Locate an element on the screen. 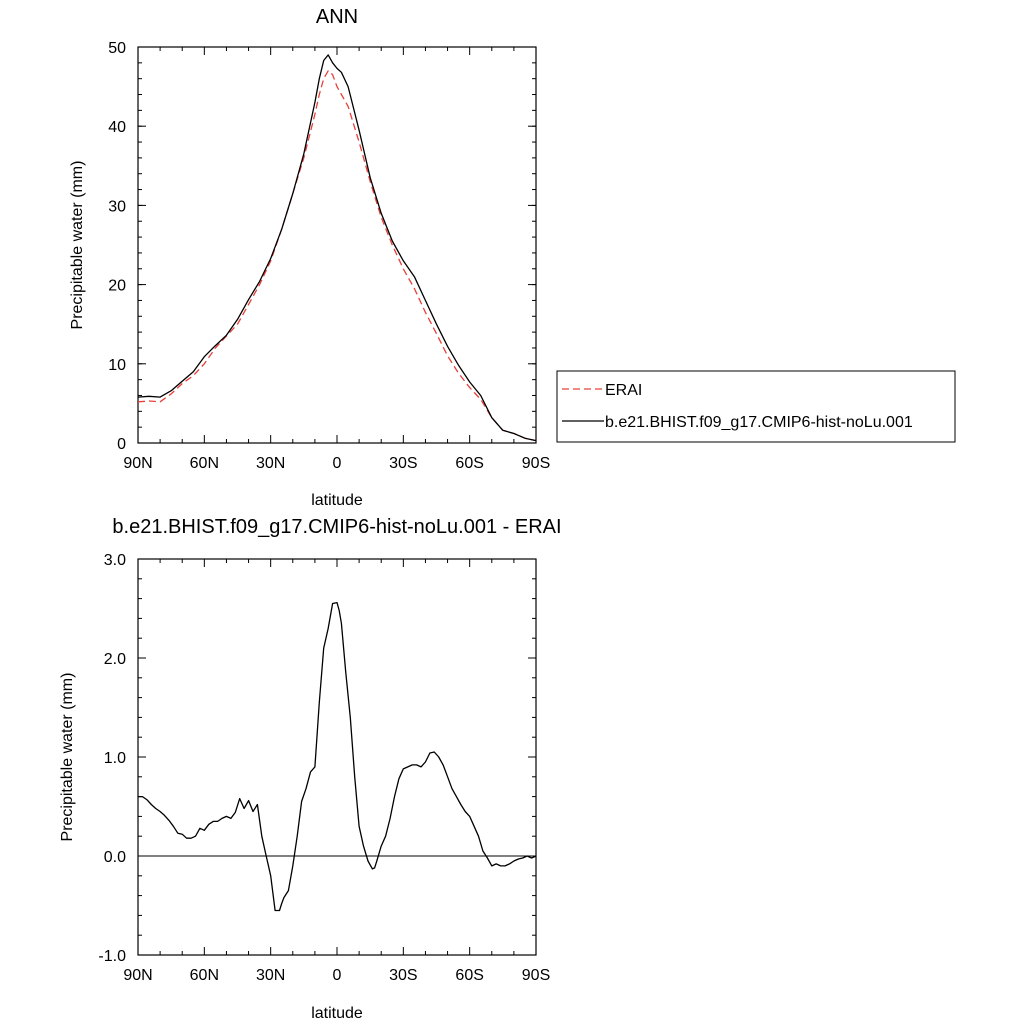 The image size is (1024, 1024). y-tick-label: 50 is located at coordinates (117, 48).